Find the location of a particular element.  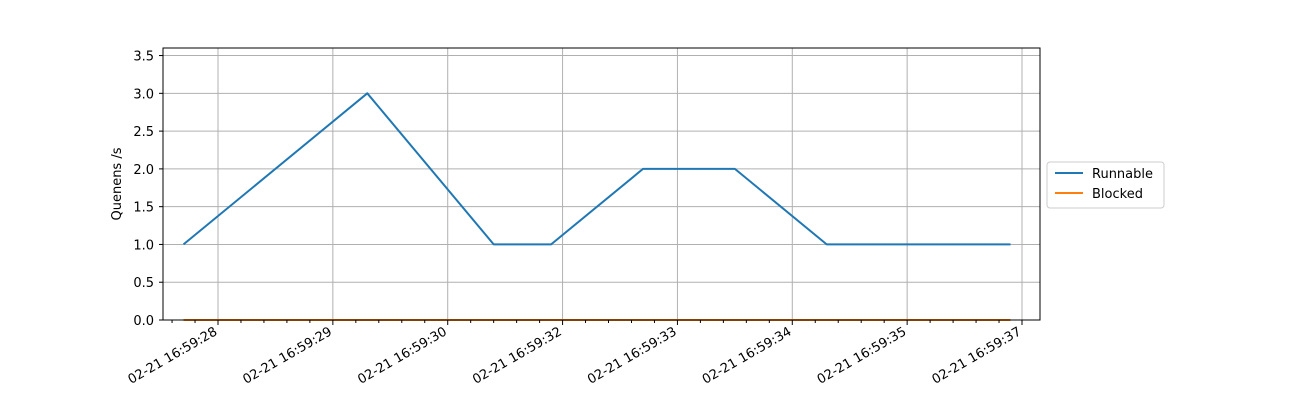

y-tick-label: 3.0 is located at coordinates (143, 94).